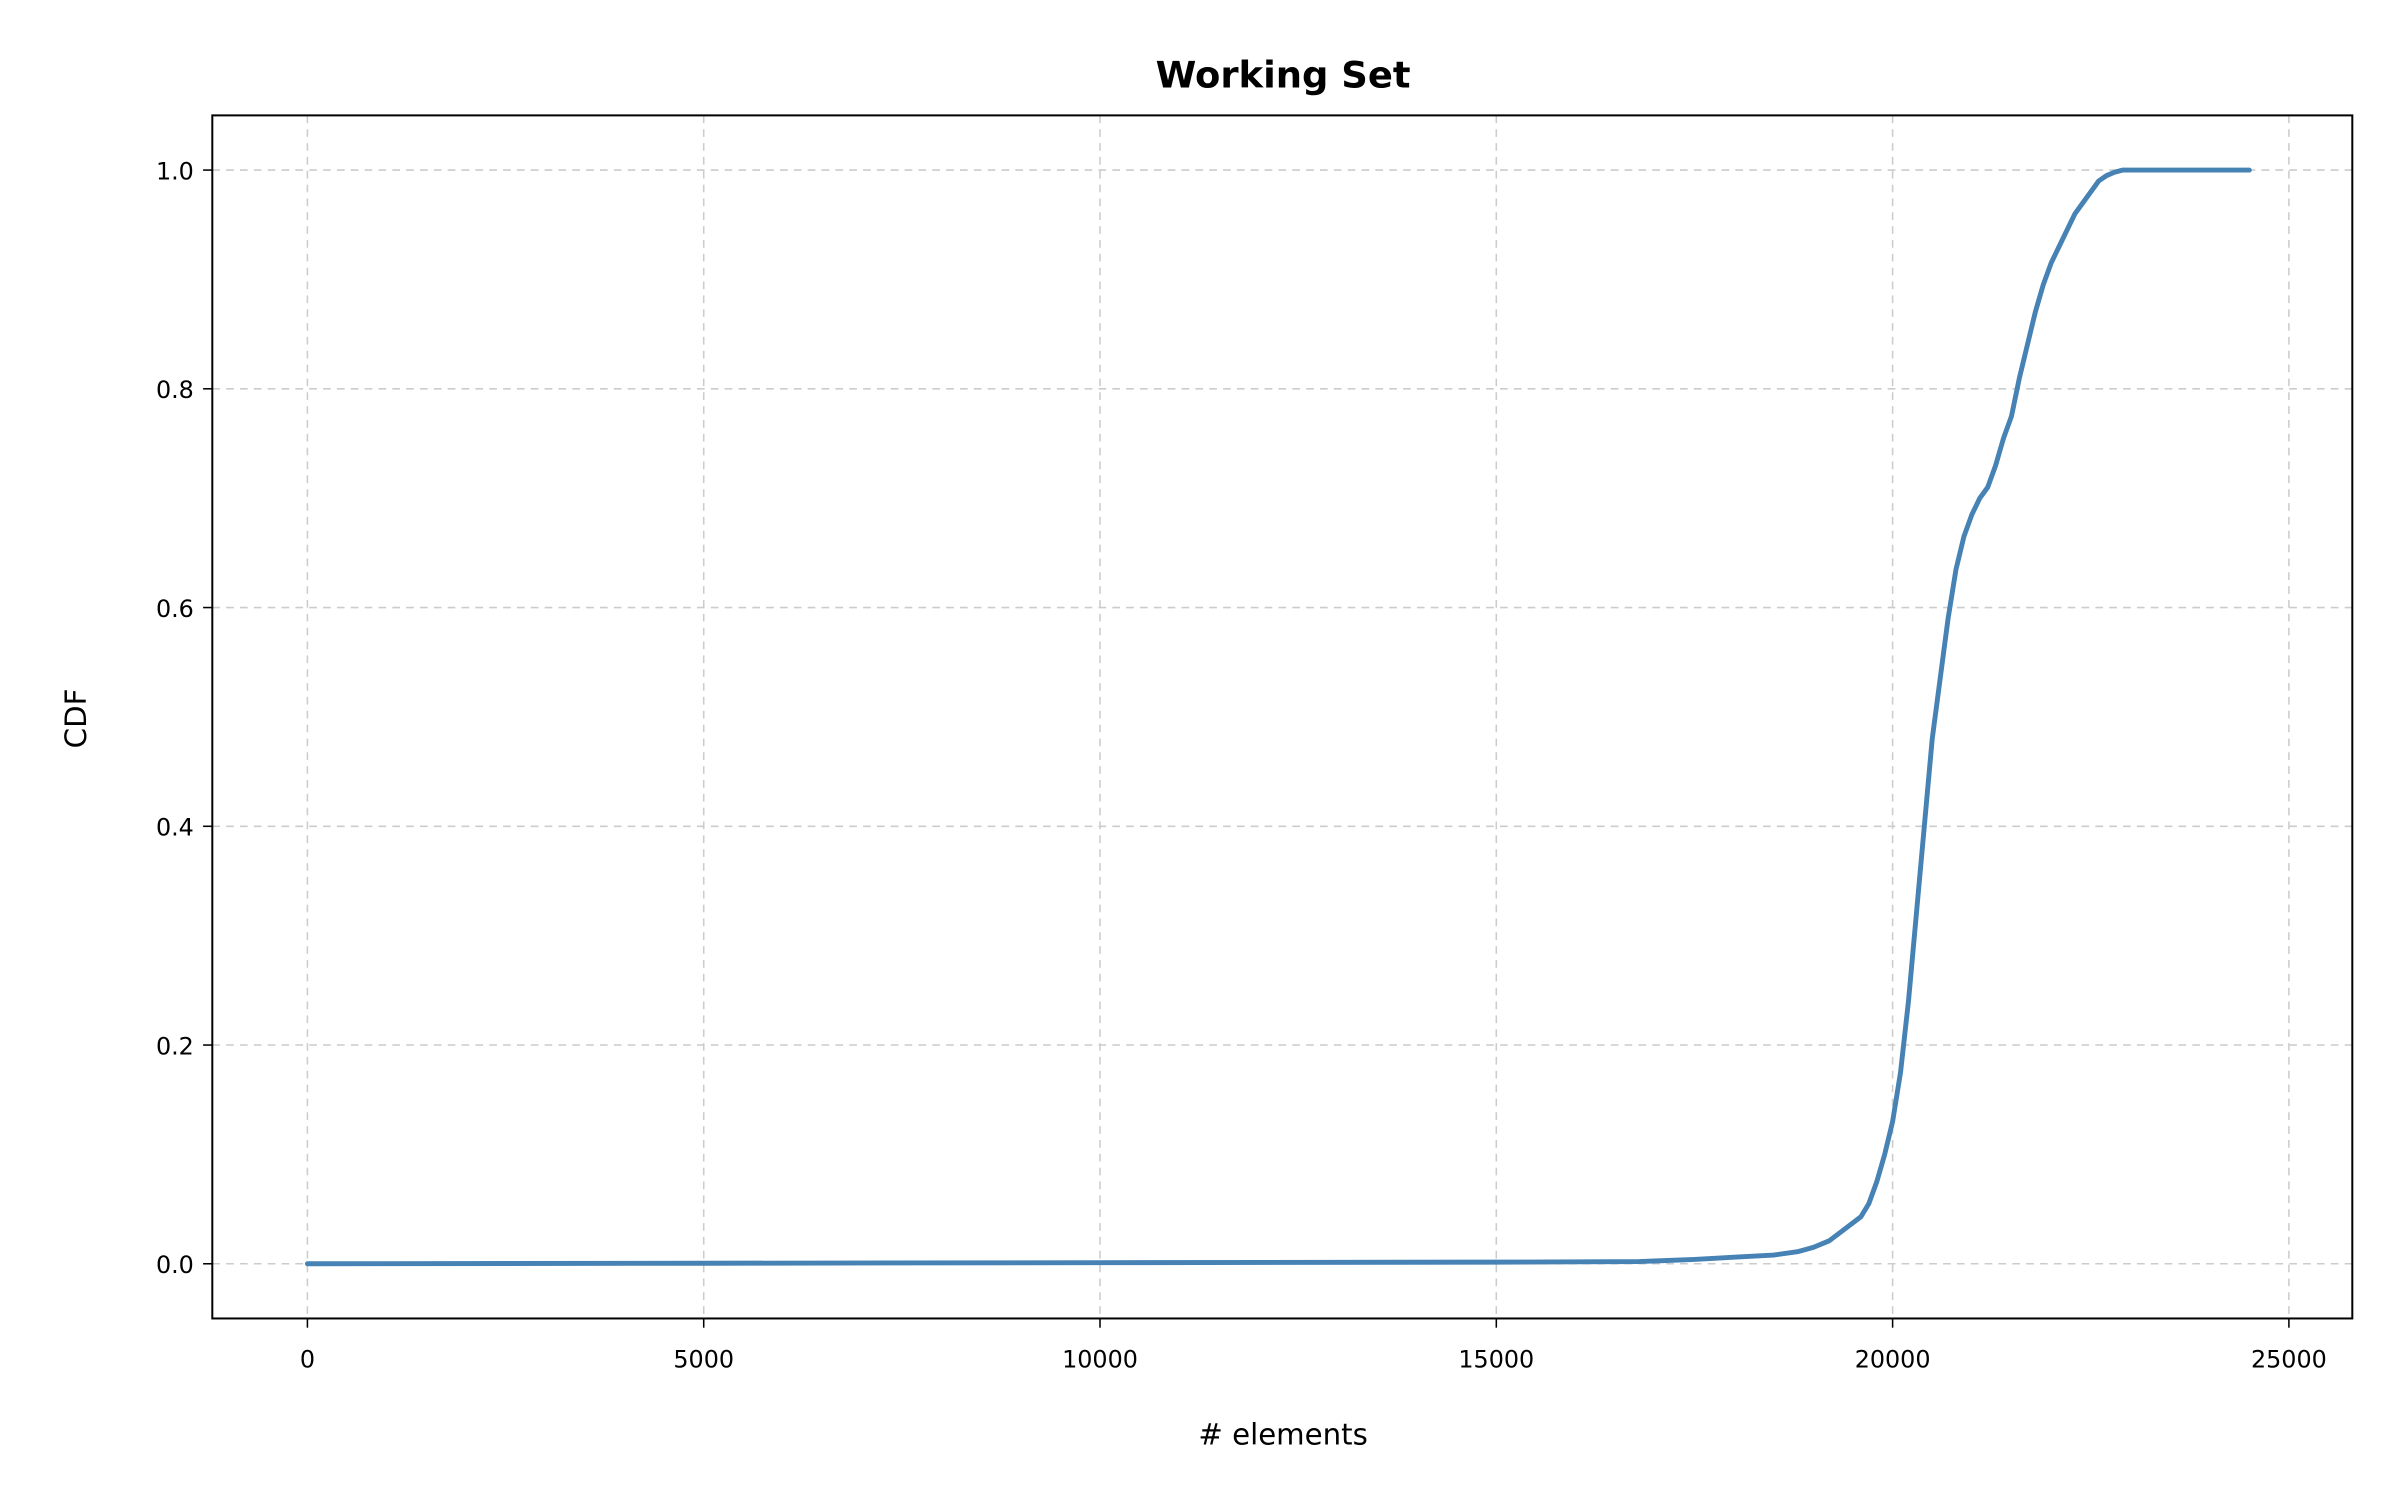  Describe the element at coordinates (307, 1360) in the screenshot. I see `x-tick-label: 0` at that location.